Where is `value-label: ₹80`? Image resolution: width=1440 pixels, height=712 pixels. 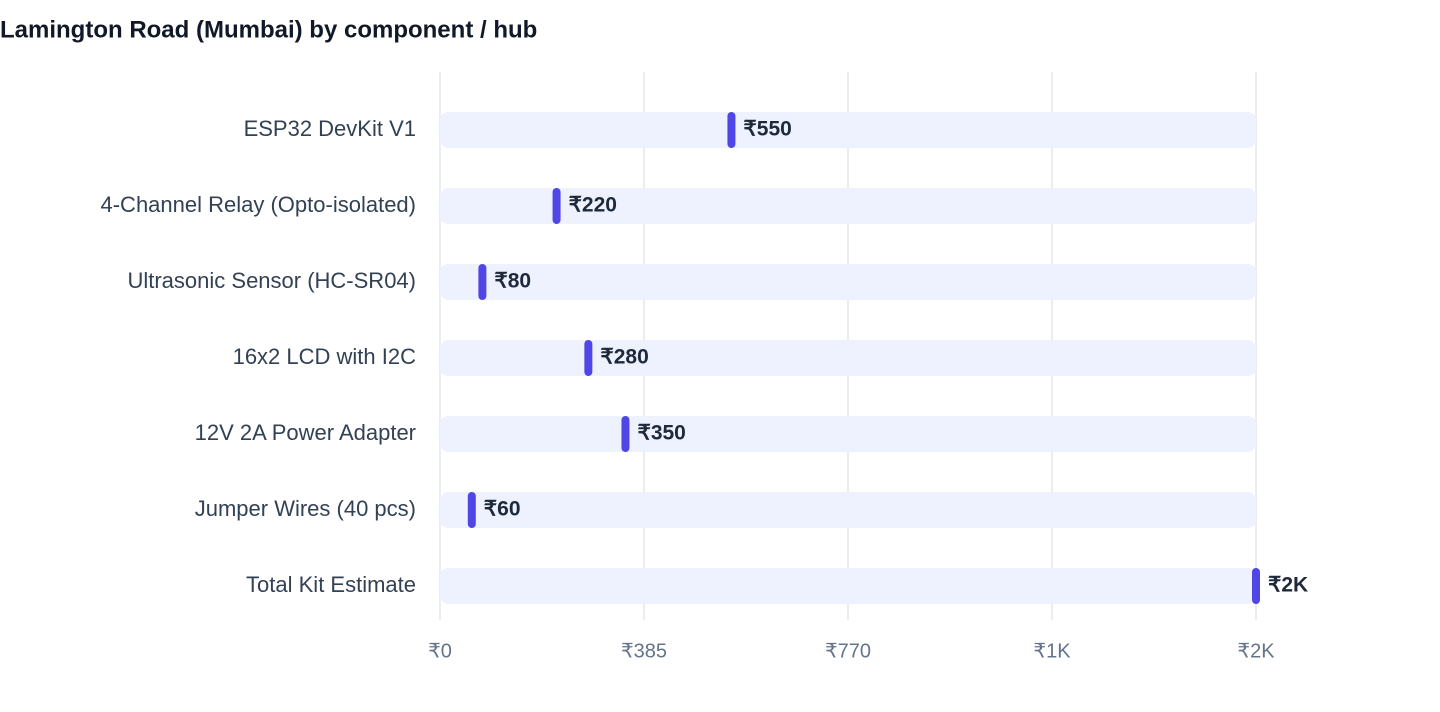
value-label: ₹80 is located at coordinates (512, 281).